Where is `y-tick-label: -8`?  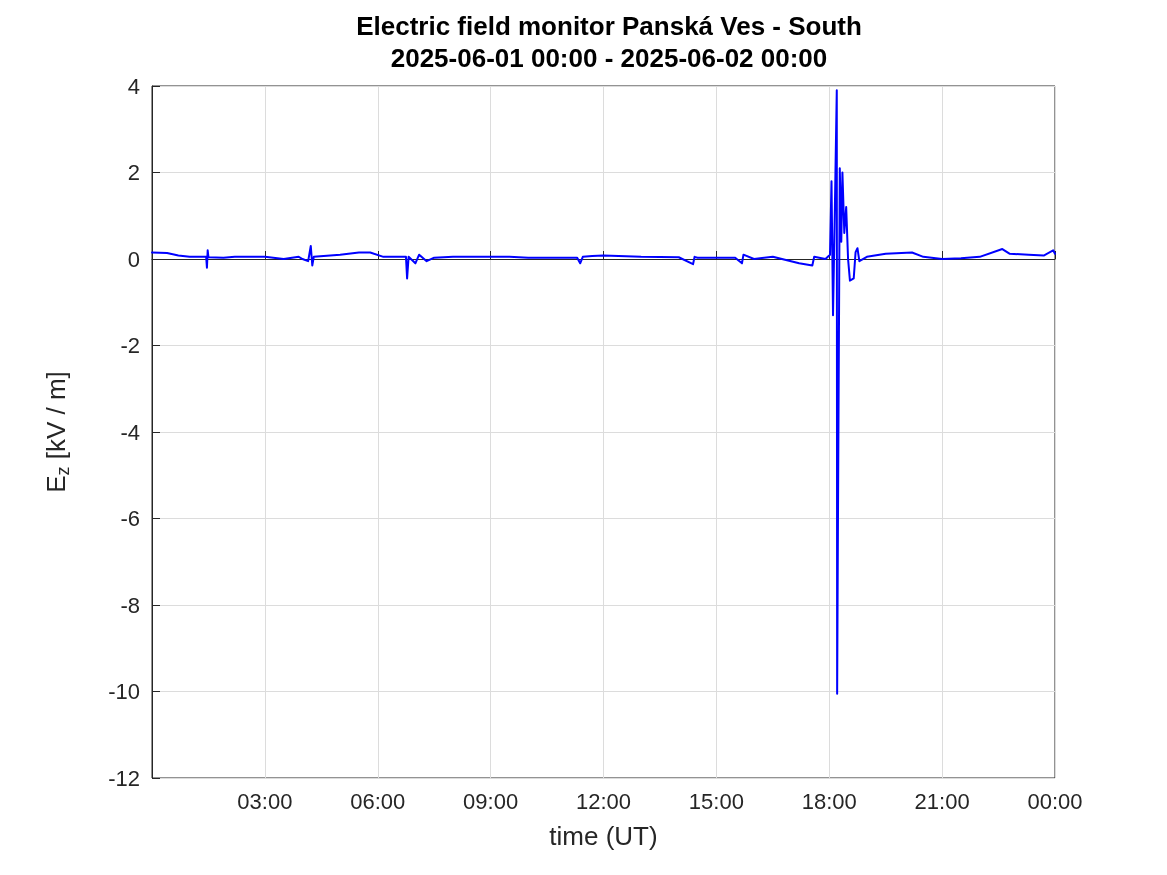
y-tick-label: -8 is located at coordinates (130, 605).